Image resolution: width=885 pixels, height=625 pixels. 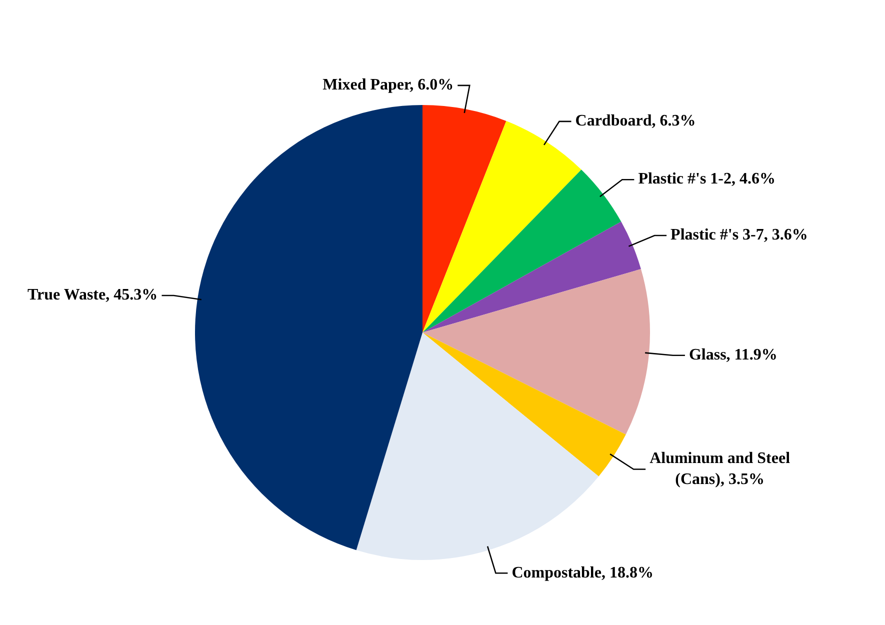 I want to click on slice-label: Aluminum and Steel (Cans), 3.5%, so click(x=720, y=469).